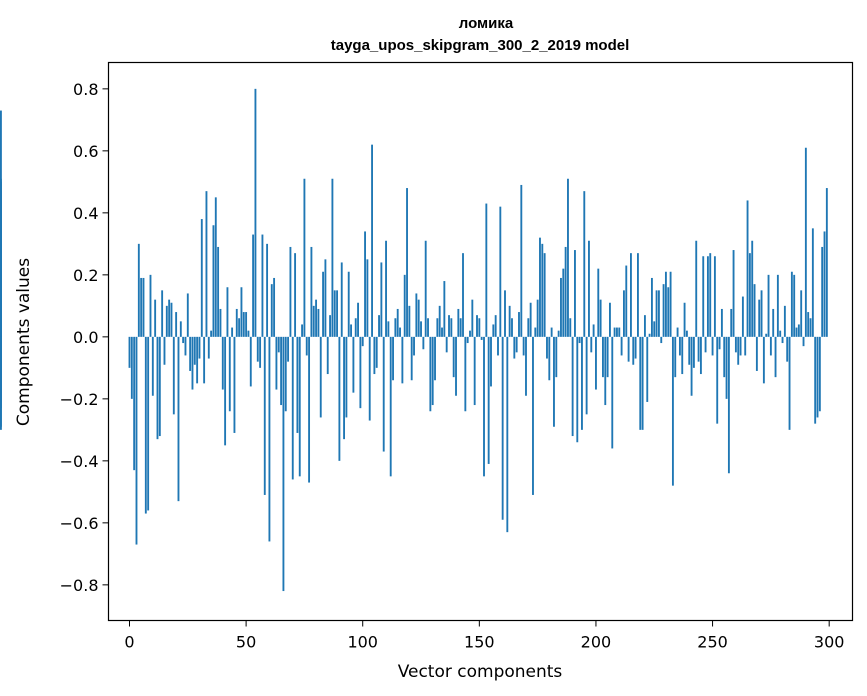  I want to click on y-tick-label: 0.2, so click(85, 275).